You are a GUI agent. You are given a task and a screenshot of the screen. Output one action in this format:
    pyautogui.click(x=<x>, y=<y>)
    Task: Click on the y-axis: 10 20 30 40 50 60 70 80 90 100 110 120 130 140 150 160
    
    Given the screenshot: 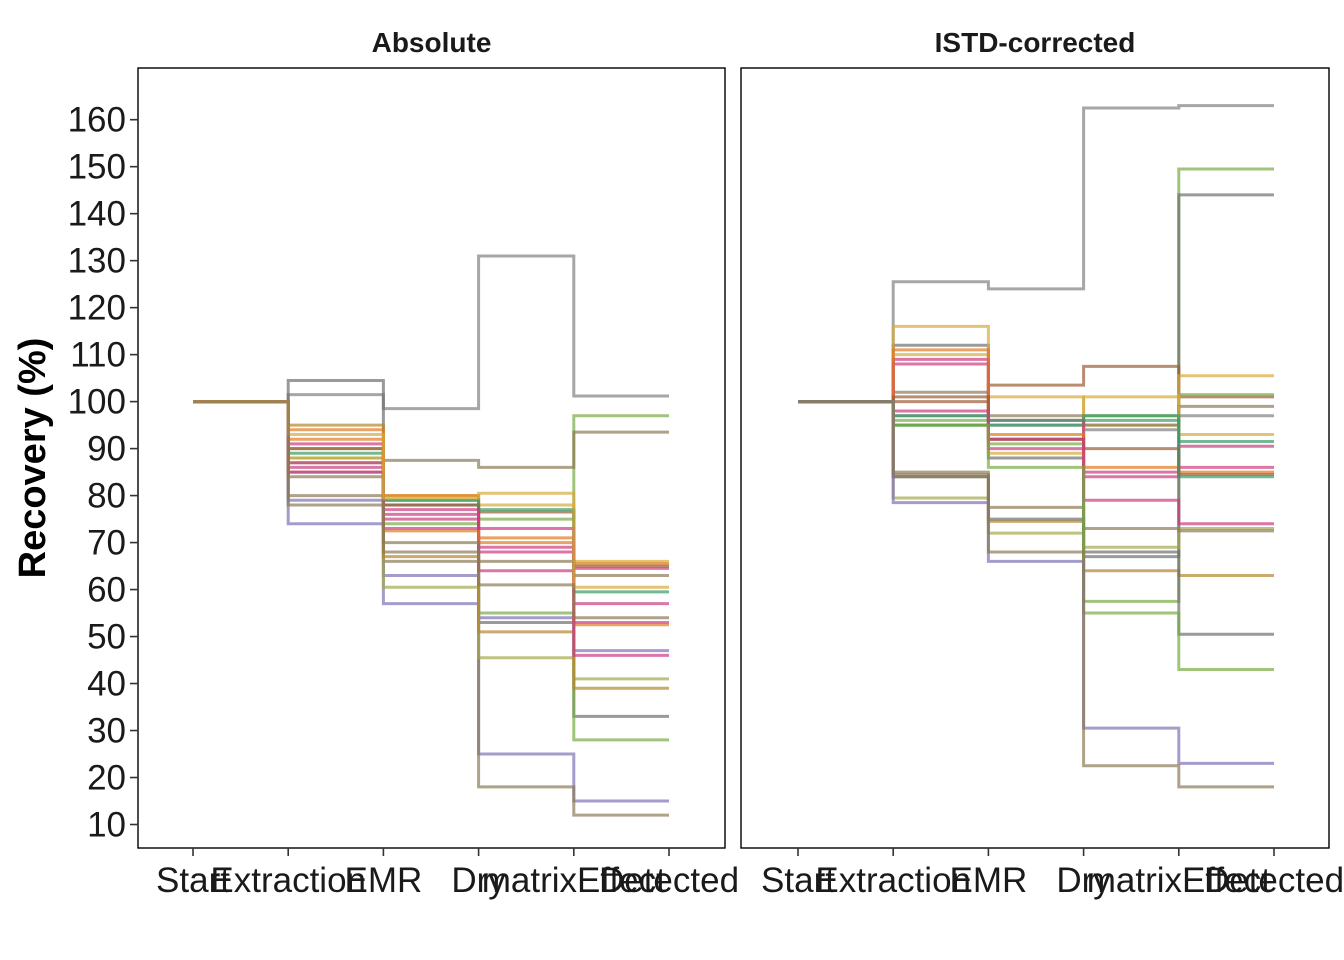 What is the action you would take?
    pyautogui.click(x=103, y=473)
    